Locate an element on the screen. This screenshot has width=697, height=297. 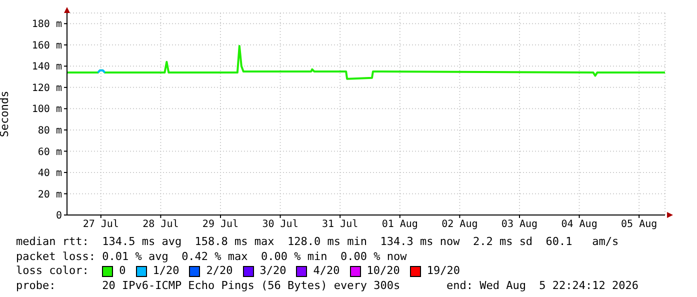
line-series is located at coordinates (366, 62).